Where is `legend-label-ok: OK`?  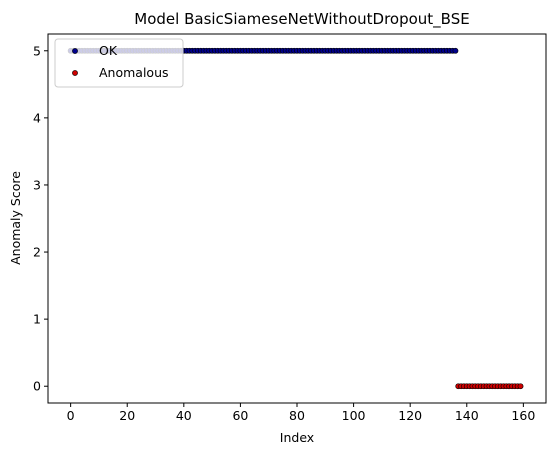
legend-label-ok: OK is located at coordinates (108, 50).